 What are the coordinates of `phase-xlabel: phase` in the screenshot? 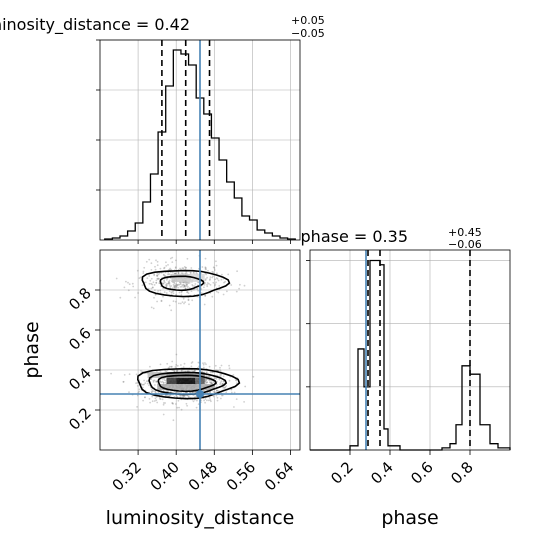 It's located at (409, 518).